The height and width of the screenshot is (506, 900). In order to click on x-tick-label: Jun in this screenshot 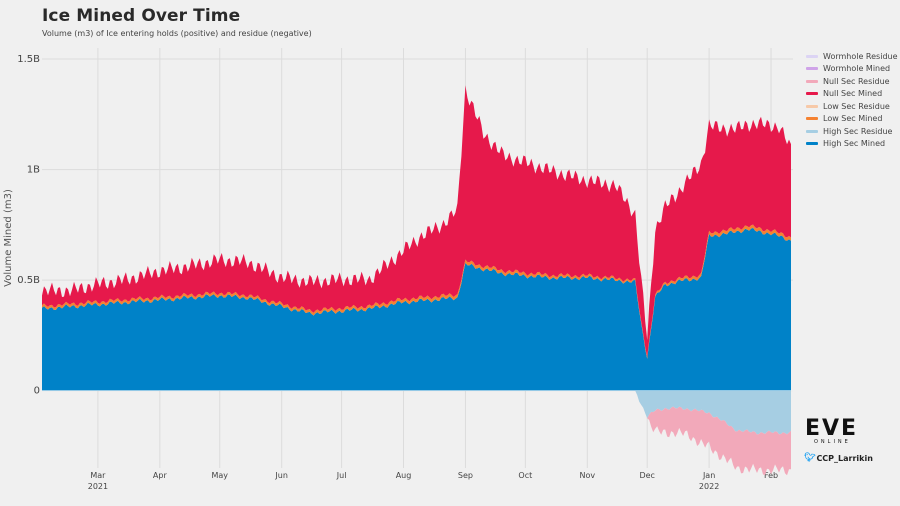, I will do `click(281, 475)`.